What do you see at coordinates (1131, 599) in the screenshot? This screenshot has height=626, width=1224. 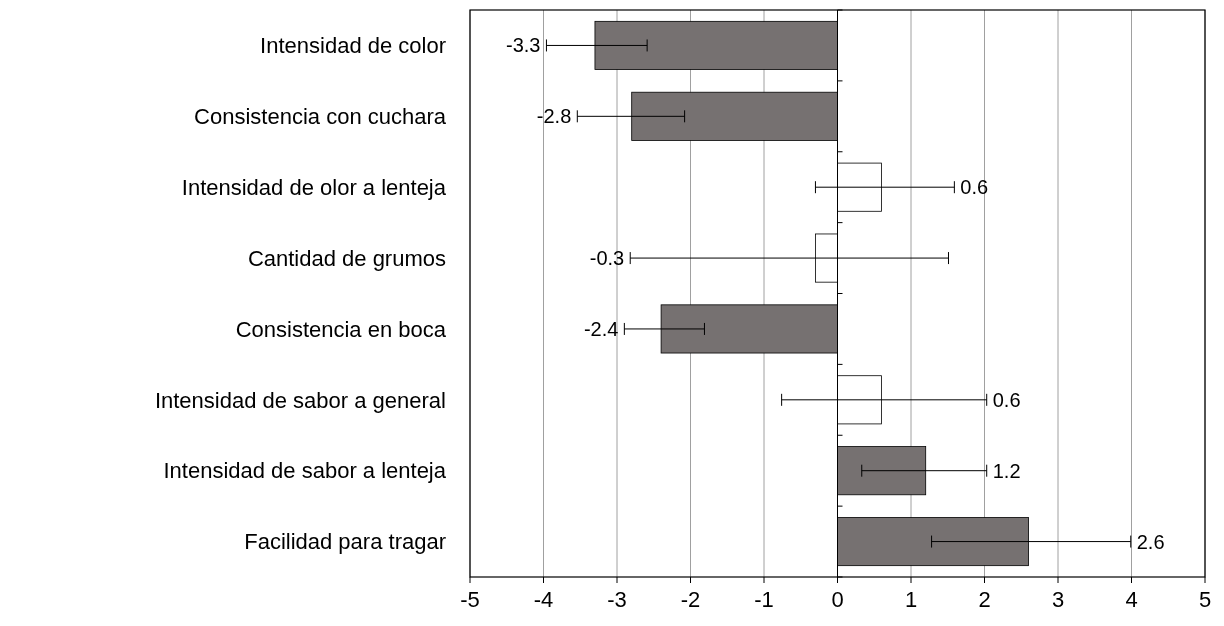 I see `x-tick-label: 4` at bounding box center [1131, 599].